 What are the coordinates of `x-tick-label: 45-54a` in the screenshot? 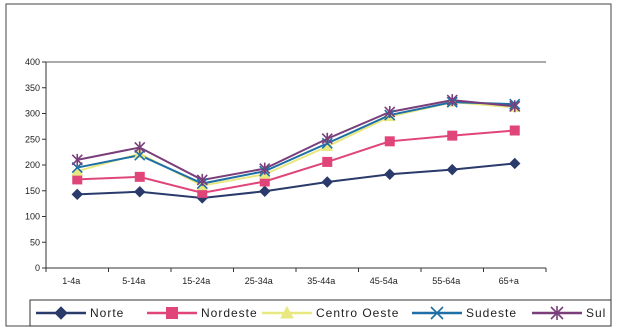 It's located at (384, 281).